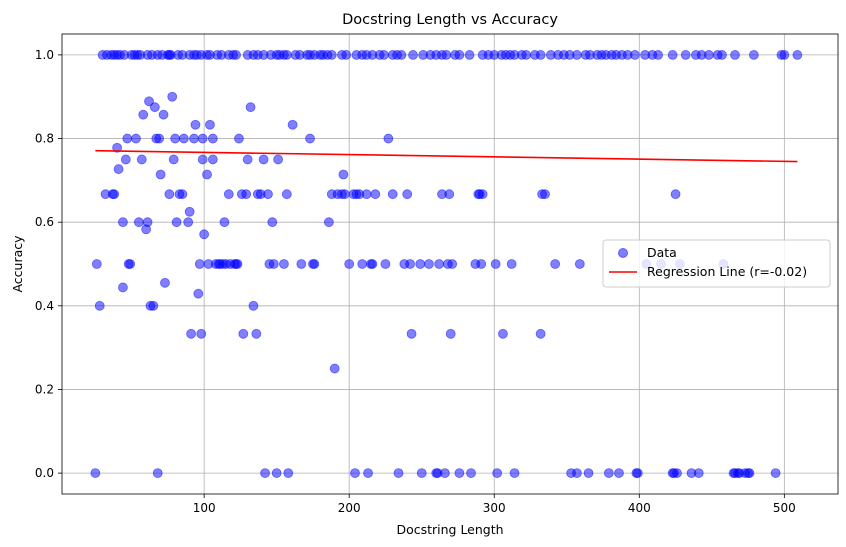  I want to click on legend-marker-data, so click(623, 253).